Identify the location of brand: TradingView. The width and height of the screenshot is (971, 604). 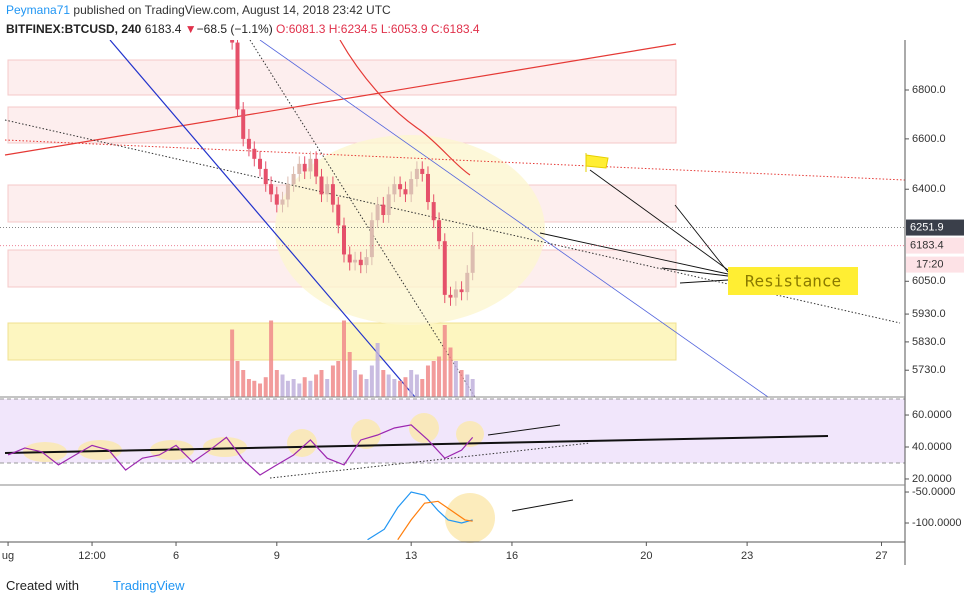
(148, 585).